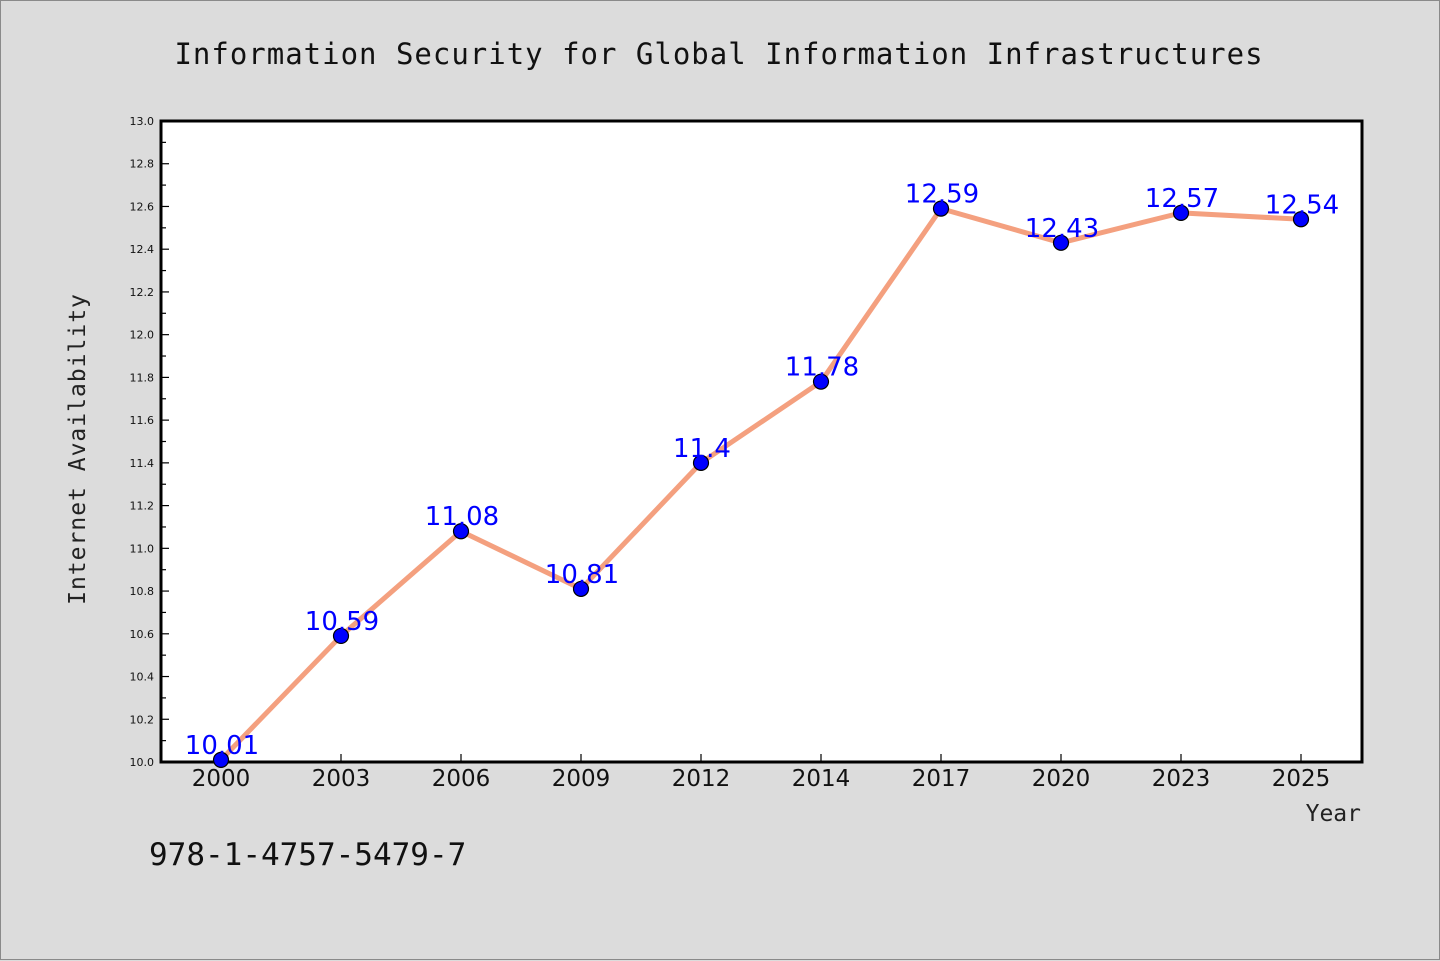 This screenshot has width=1440, height=961. Describe the element at coordinates (307, 855) in the screenshot. I see `isbn-text: 978-1-4757-5479-7` at that location.